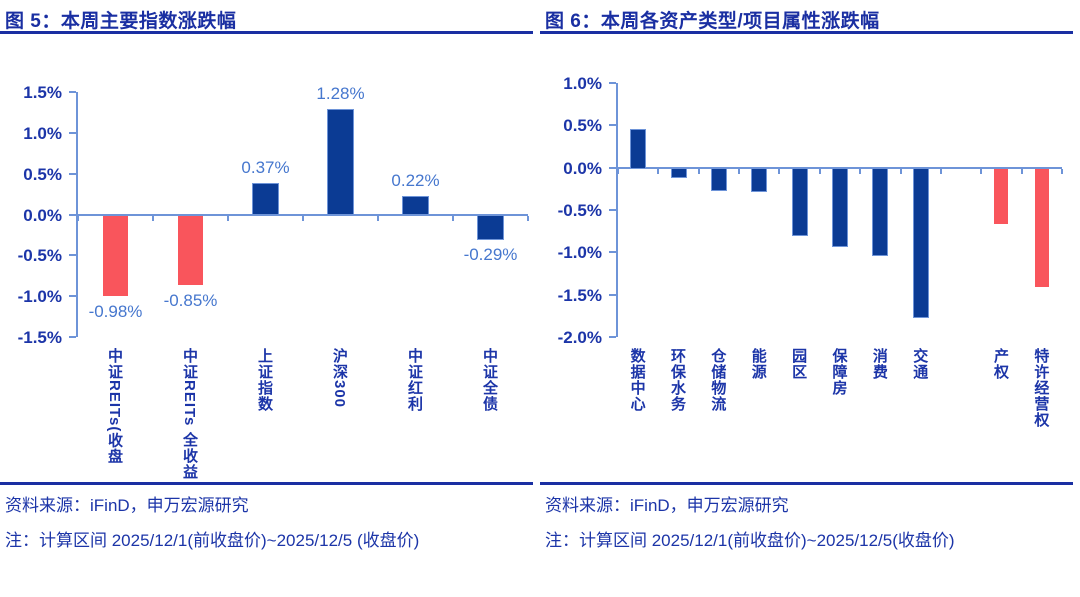  What do you see at coordinates (190, 300) in the screenshot?
I see `bar-value-label: -0.85%` at bounding box center [190, 300].